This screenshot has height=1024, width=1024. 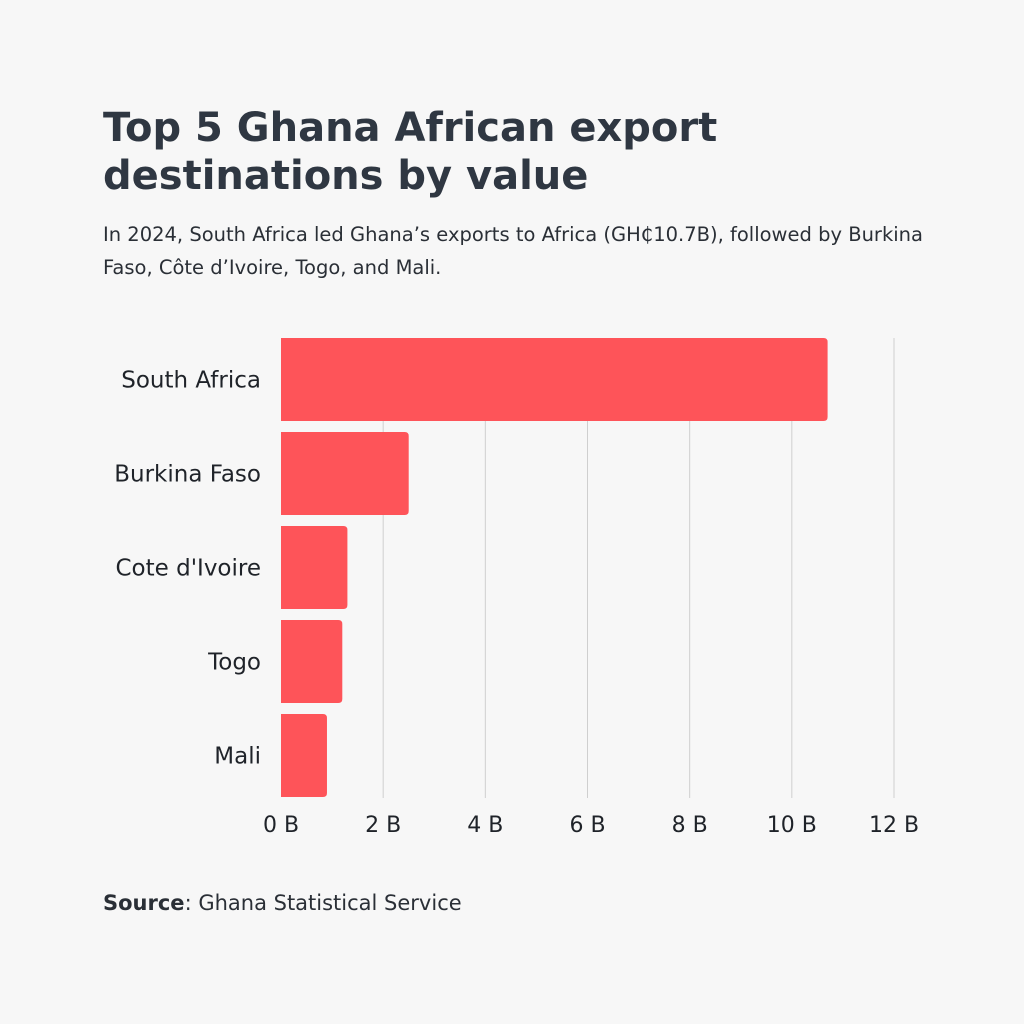 What do you see at coordinates (187, 475) in the screenshot?
I see `category-label: Burkina Faso` at bounding box center [187, 475].